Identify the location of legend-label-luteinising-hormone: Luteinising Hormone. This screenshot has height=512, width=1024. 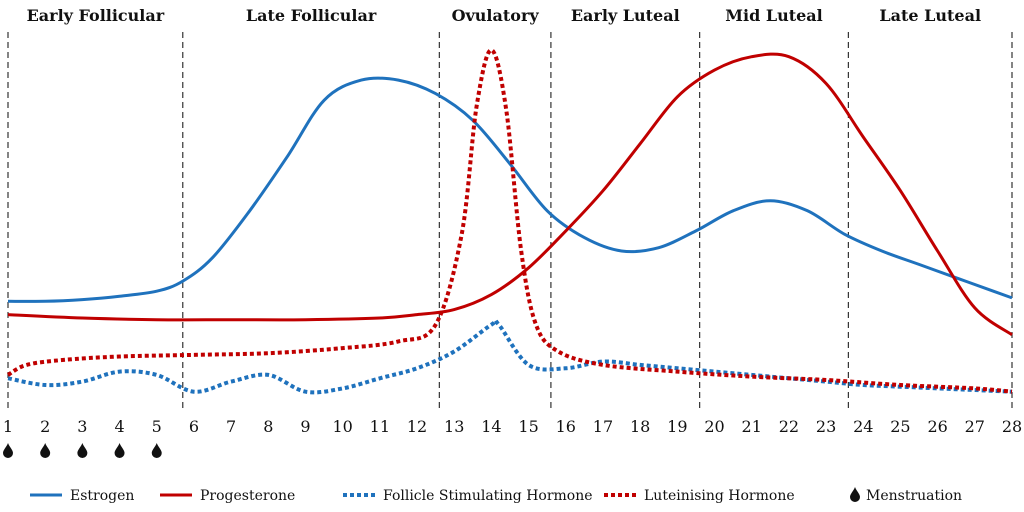
(719, 496).